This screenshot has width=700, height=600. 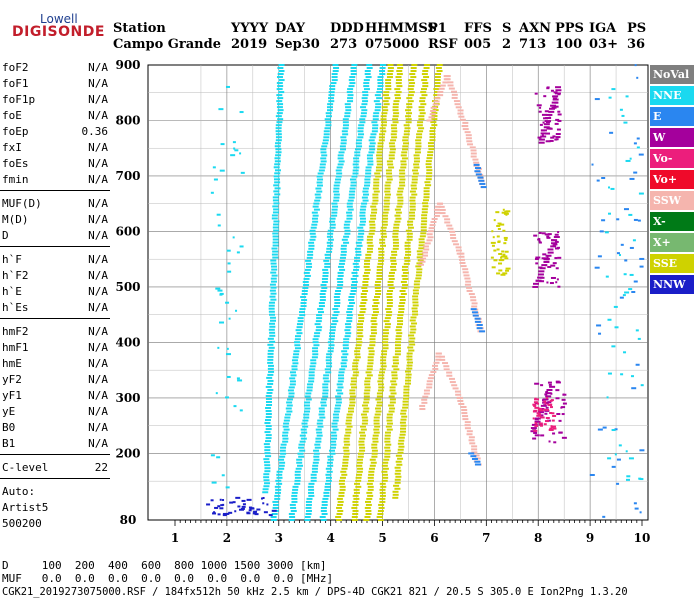 I want to click on separator-line, so click(x=55, y=318).